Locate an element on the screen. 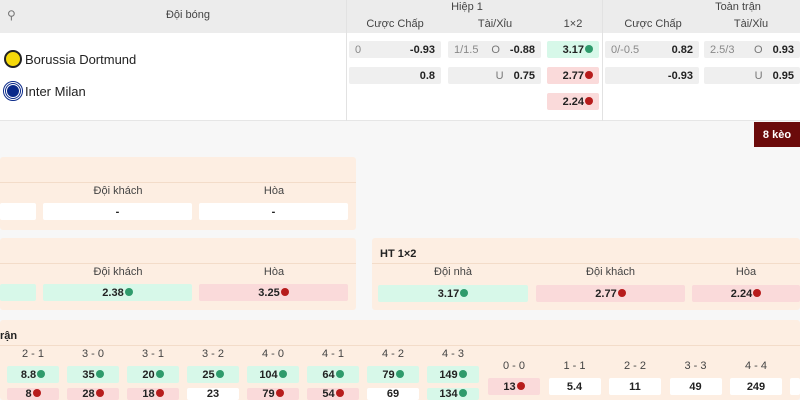  score-label: 1 - 1 is located at coordinates (574, 366).